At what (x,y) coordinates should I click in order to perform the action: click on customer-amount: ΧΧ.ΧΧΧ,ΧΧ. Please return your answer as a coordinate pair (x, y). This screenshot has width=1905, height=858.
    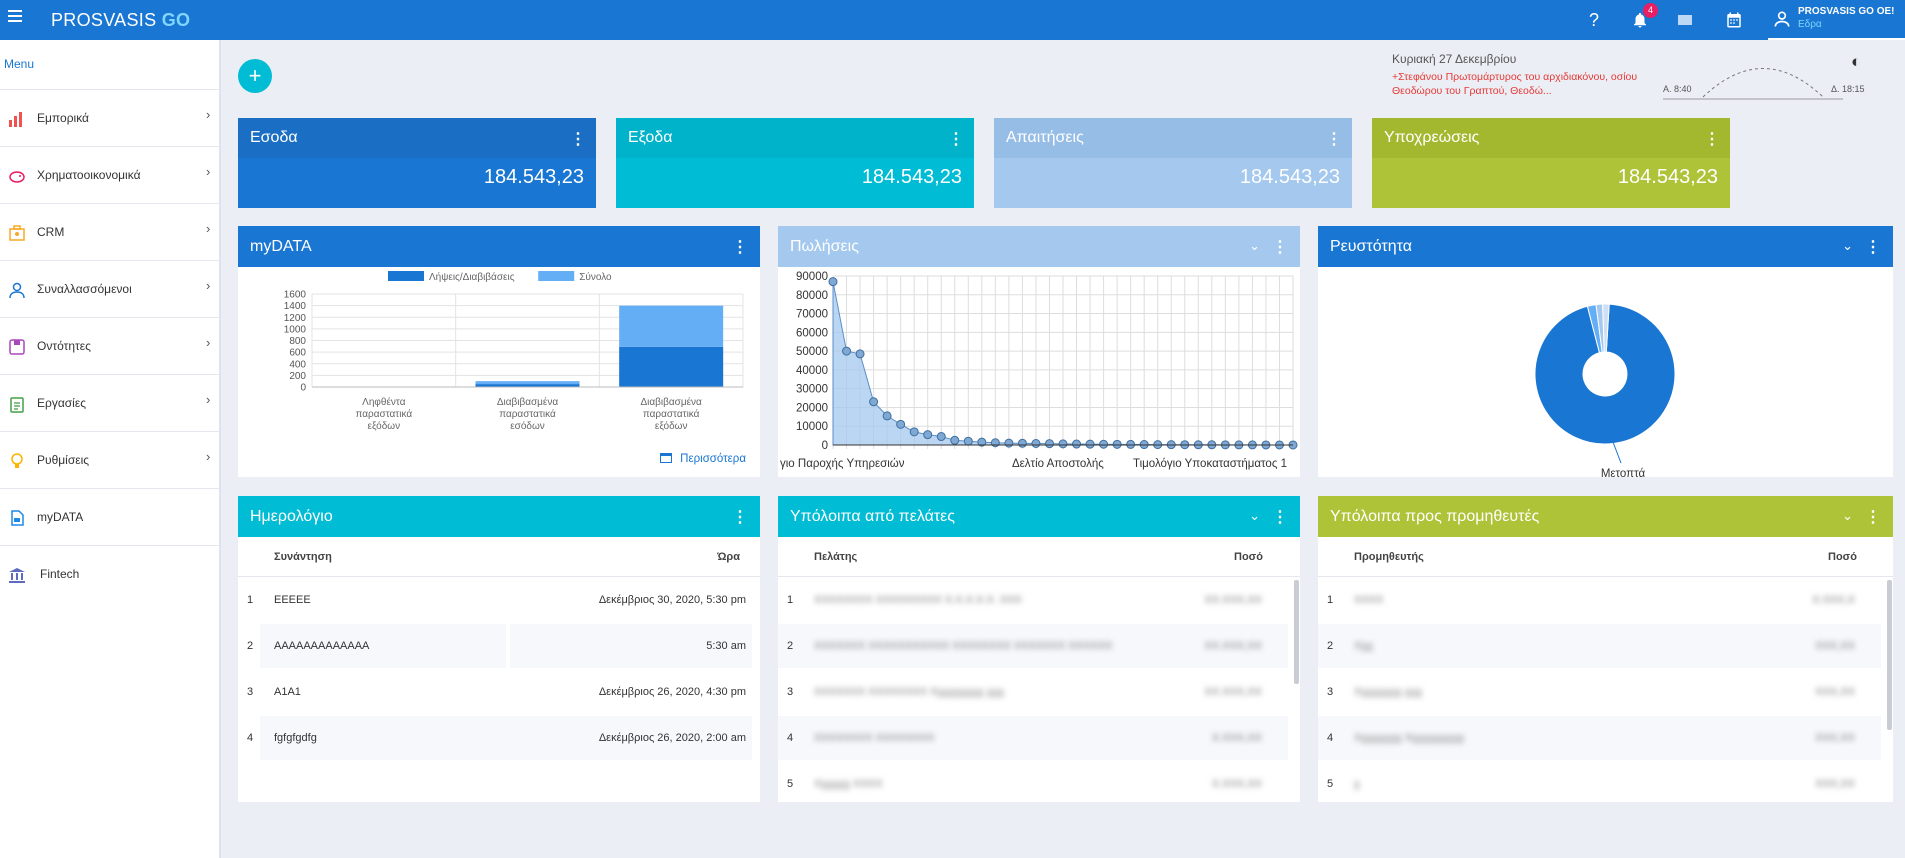
    Looking at the image, I should click on (1233, 646).